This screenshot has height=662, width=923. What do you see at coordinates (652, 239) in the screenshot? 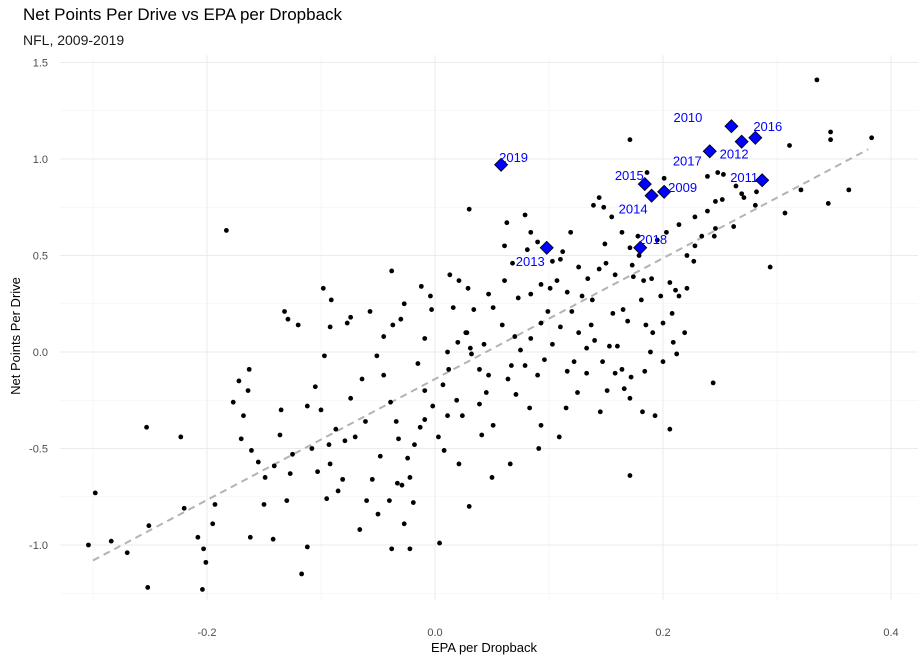
I see `highlight-label: 2018` at bounding box center [652, 239].